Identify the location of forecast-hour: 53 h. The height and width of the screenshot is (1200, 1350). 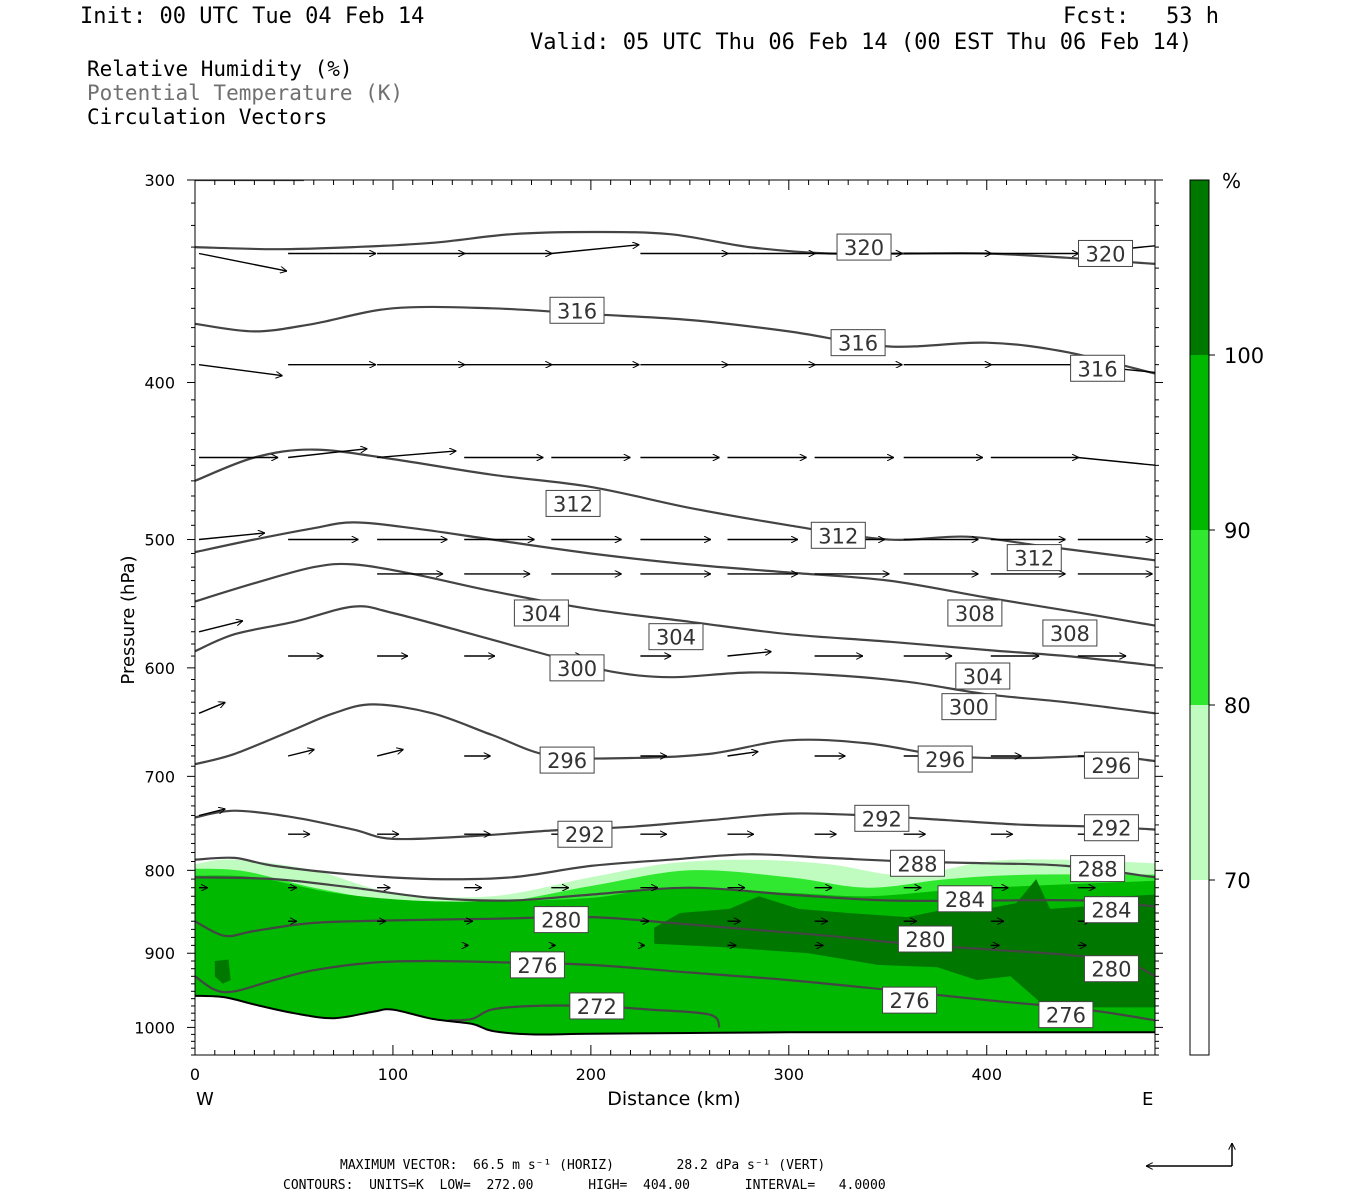
(1192, 16).